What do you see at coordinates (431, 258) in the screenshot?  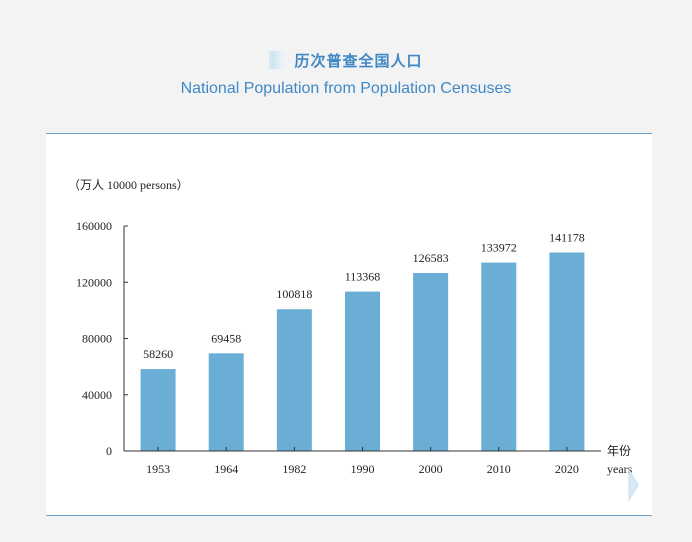 I see `value-label: 126583` at bounding box center [431, 258].